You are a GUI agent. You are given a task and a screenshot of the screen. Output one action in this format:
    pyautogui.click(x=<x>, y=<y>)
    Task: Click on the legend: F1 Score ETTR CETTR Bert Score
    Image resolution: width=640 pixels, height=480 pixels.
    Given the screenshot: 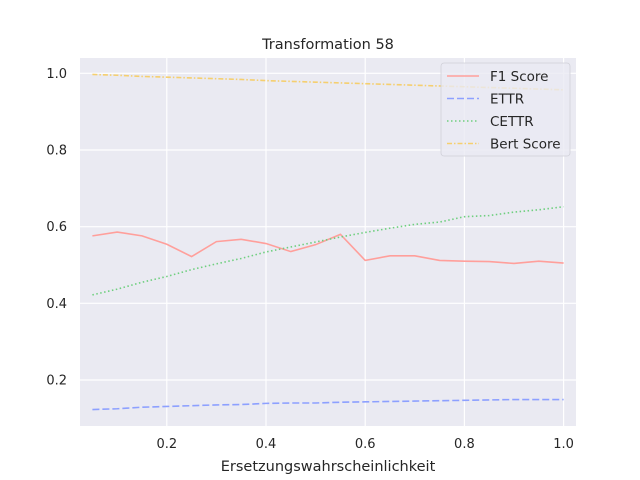 What is the action you would take?
    pyautogui.click(x=505, y=109)
    